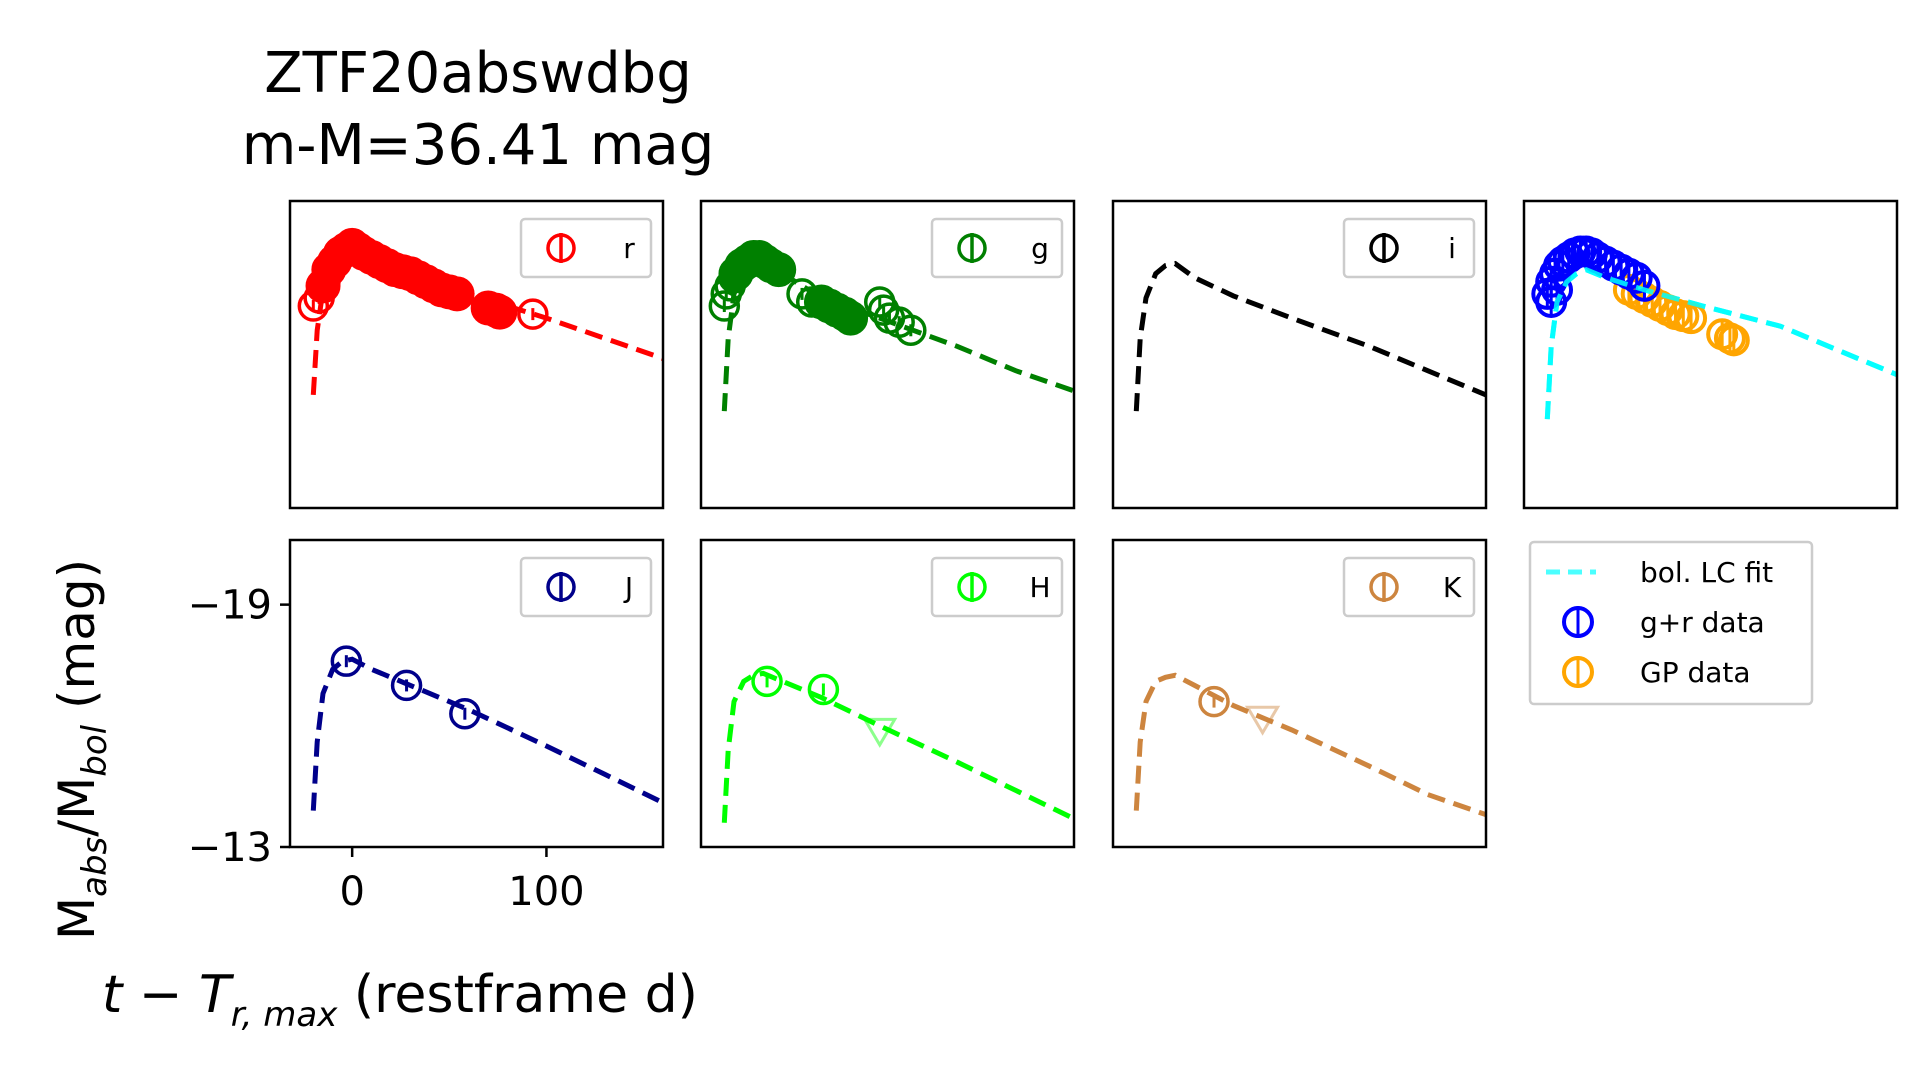 Image resolution: width=1928 pixels, height=1068 pixels. What do you see at coordinates (1452, 587) in the screenshot?
I see `legend-label-K: K` at bounding box center [1452, 587].